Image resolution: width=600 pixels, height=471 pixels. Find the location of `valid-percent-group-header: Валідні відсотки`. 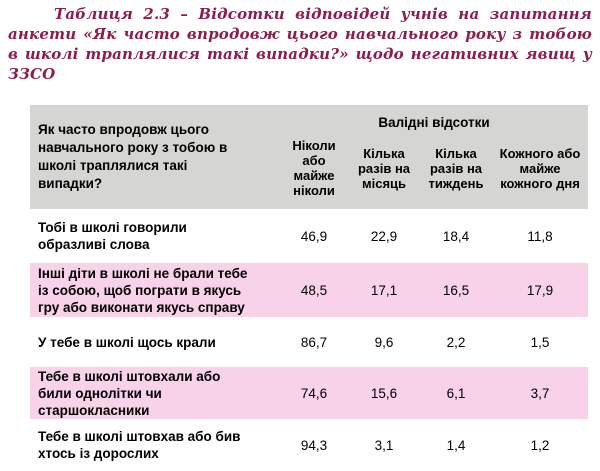

valid-percent-group-header: Валідні відсотки is located at coordinates (434, 119).